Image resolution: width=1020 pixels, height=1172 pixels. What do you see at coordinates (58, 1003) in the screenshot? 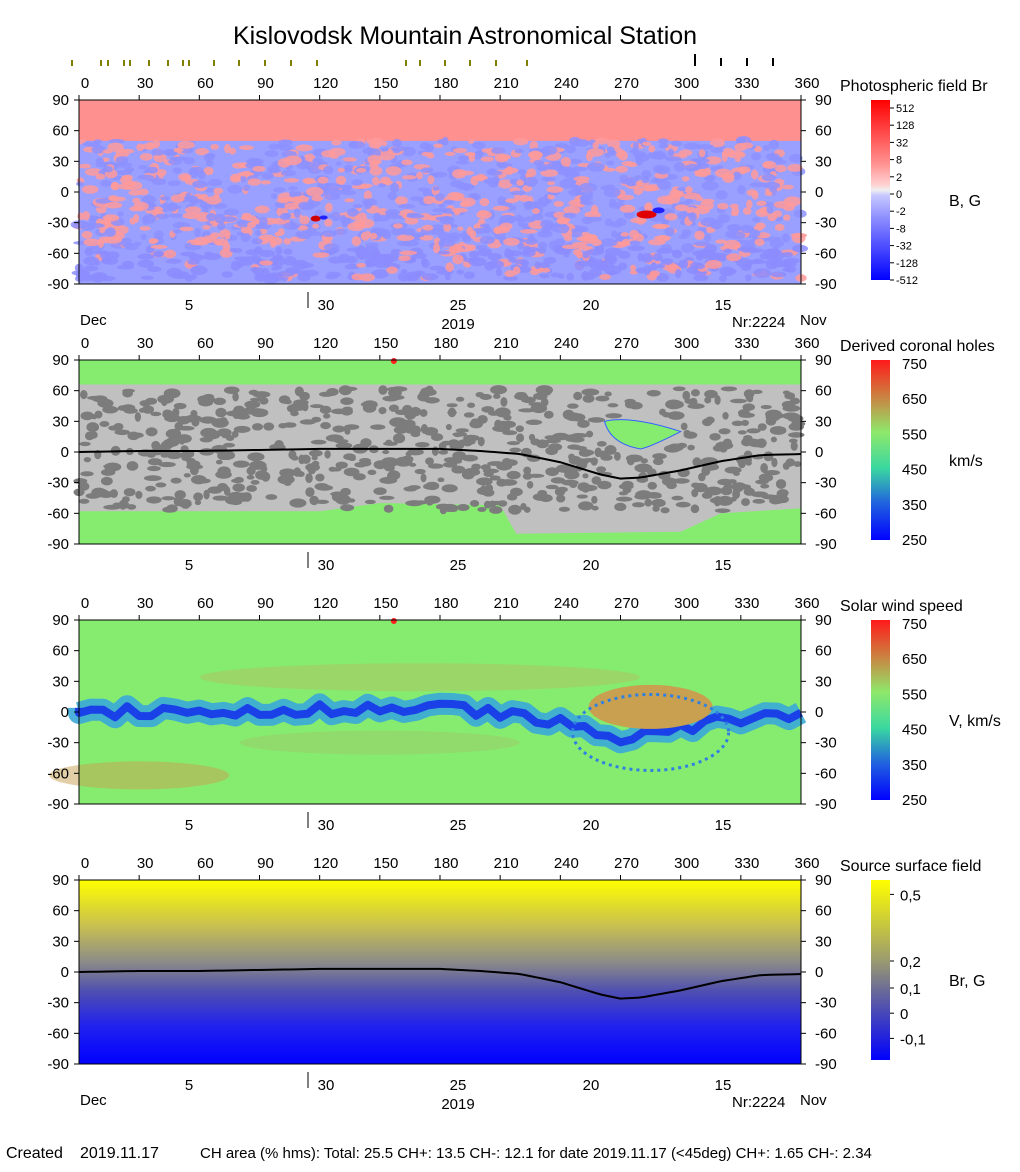
I see `lat-tick-label-left: -30` at bounding box center [58, 1003].